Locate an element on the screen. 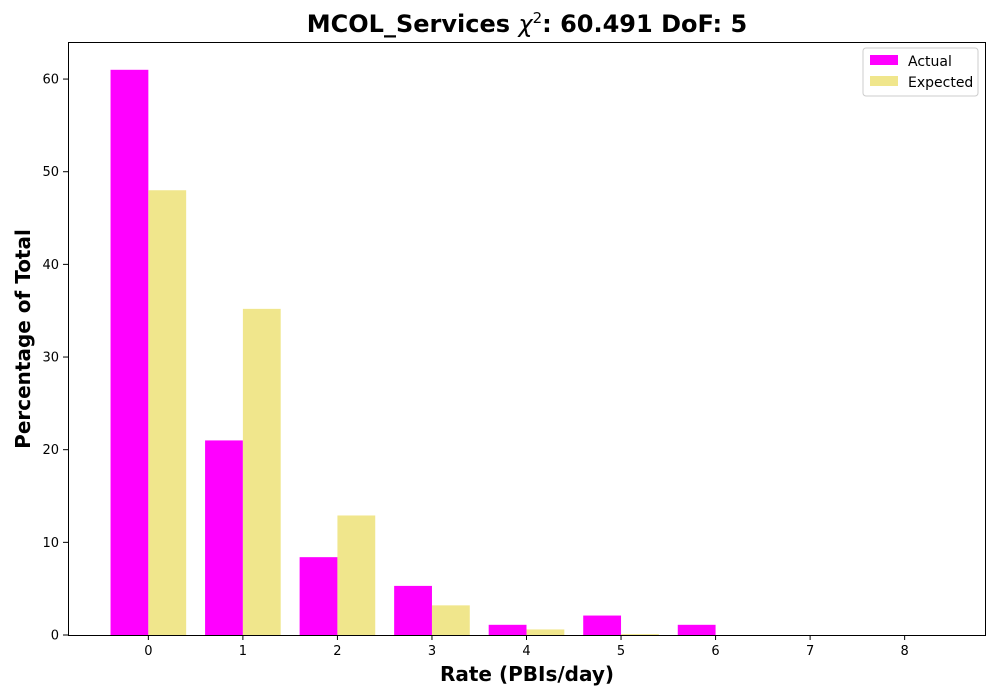 The image size is (1000, 700). x-tick-label: 7 is located at coordinates (810, 651).